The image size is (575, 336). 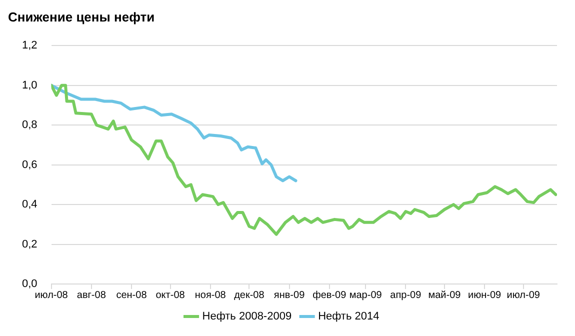 I want to click on x-tick-label: фев-09, so click(x=329, y=295).